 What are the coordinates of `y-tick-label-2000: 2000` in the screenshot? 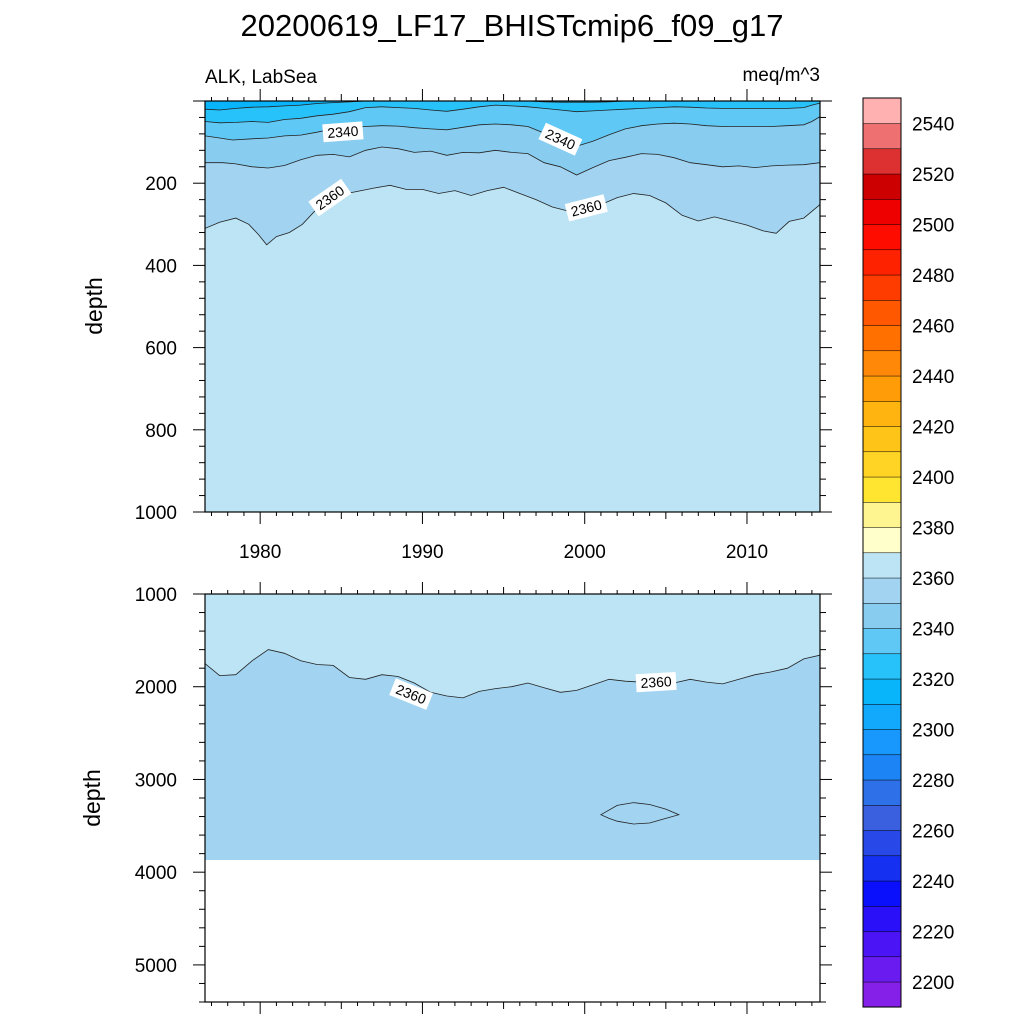 It's located at (156, 688).